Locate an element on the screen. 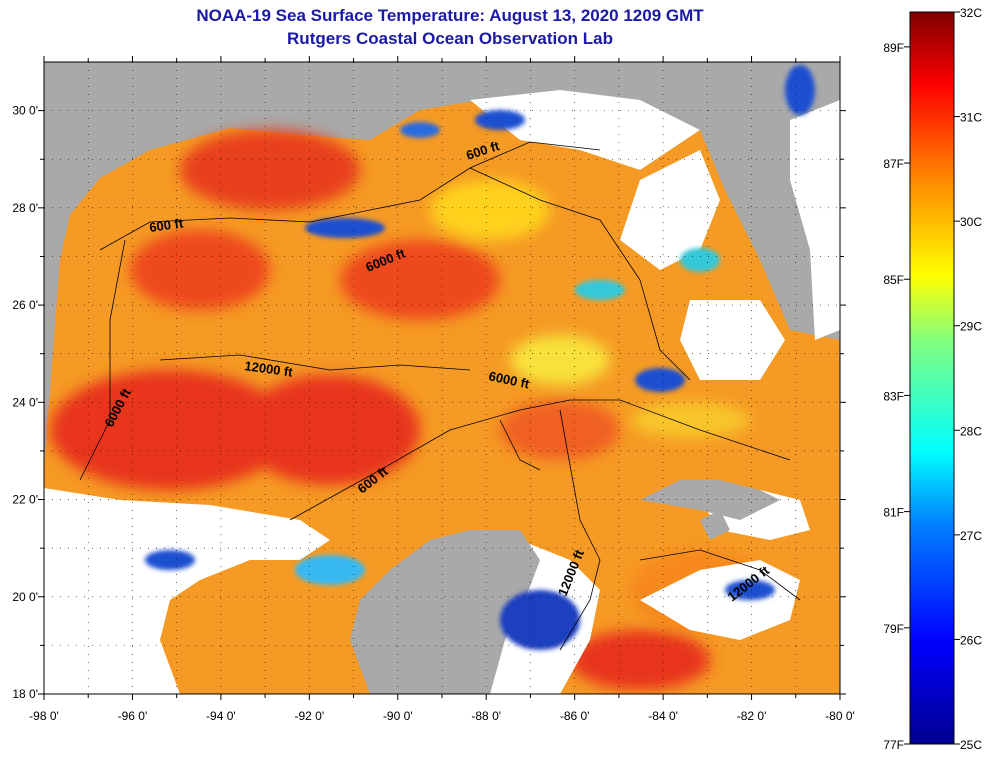 This screenshot has height=761, width=992. colorbar-c-label: 26C is located at coordinates (971, 640).